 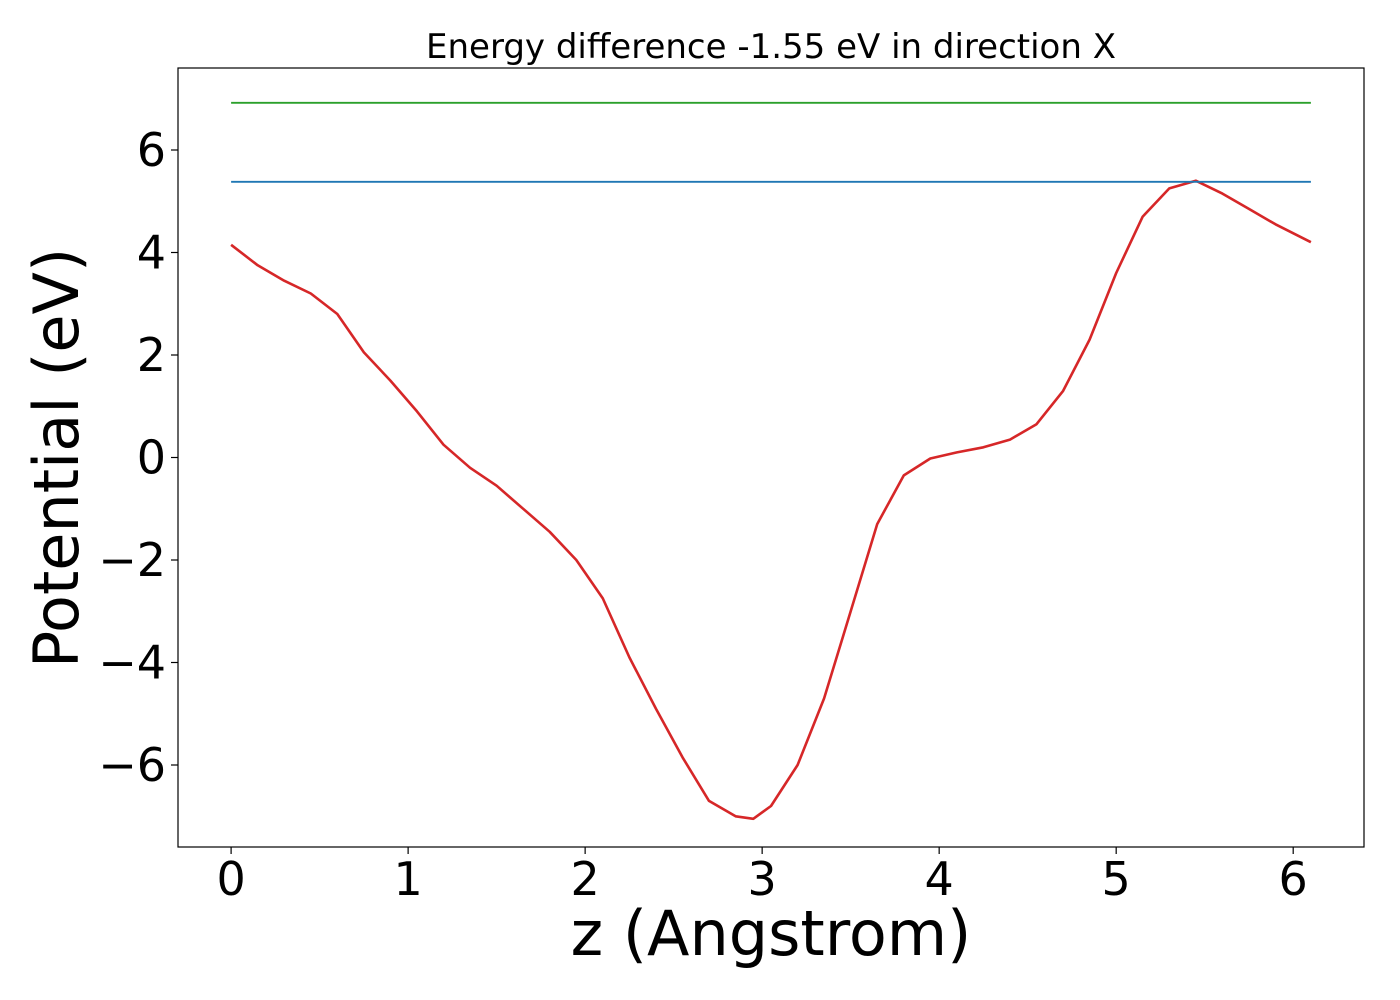 I want to click on y-tick-label: 4, so click(x=151, y=253).